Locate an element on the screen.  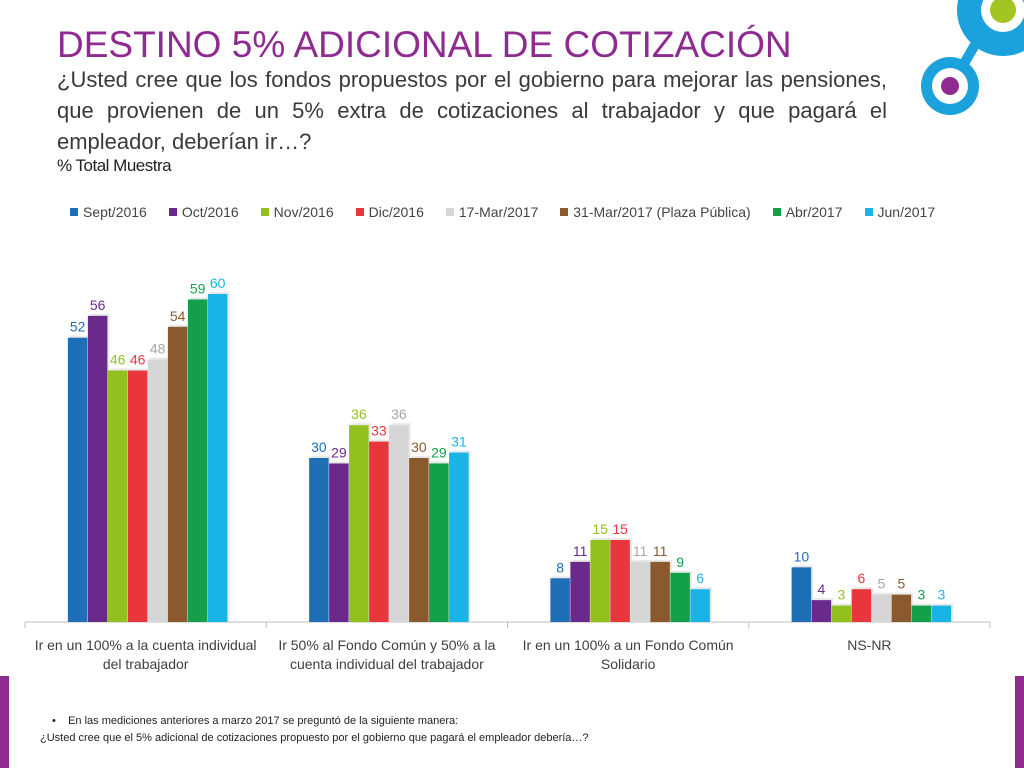
legend-item: Nov/2016 is located at coordinates (297, 212).